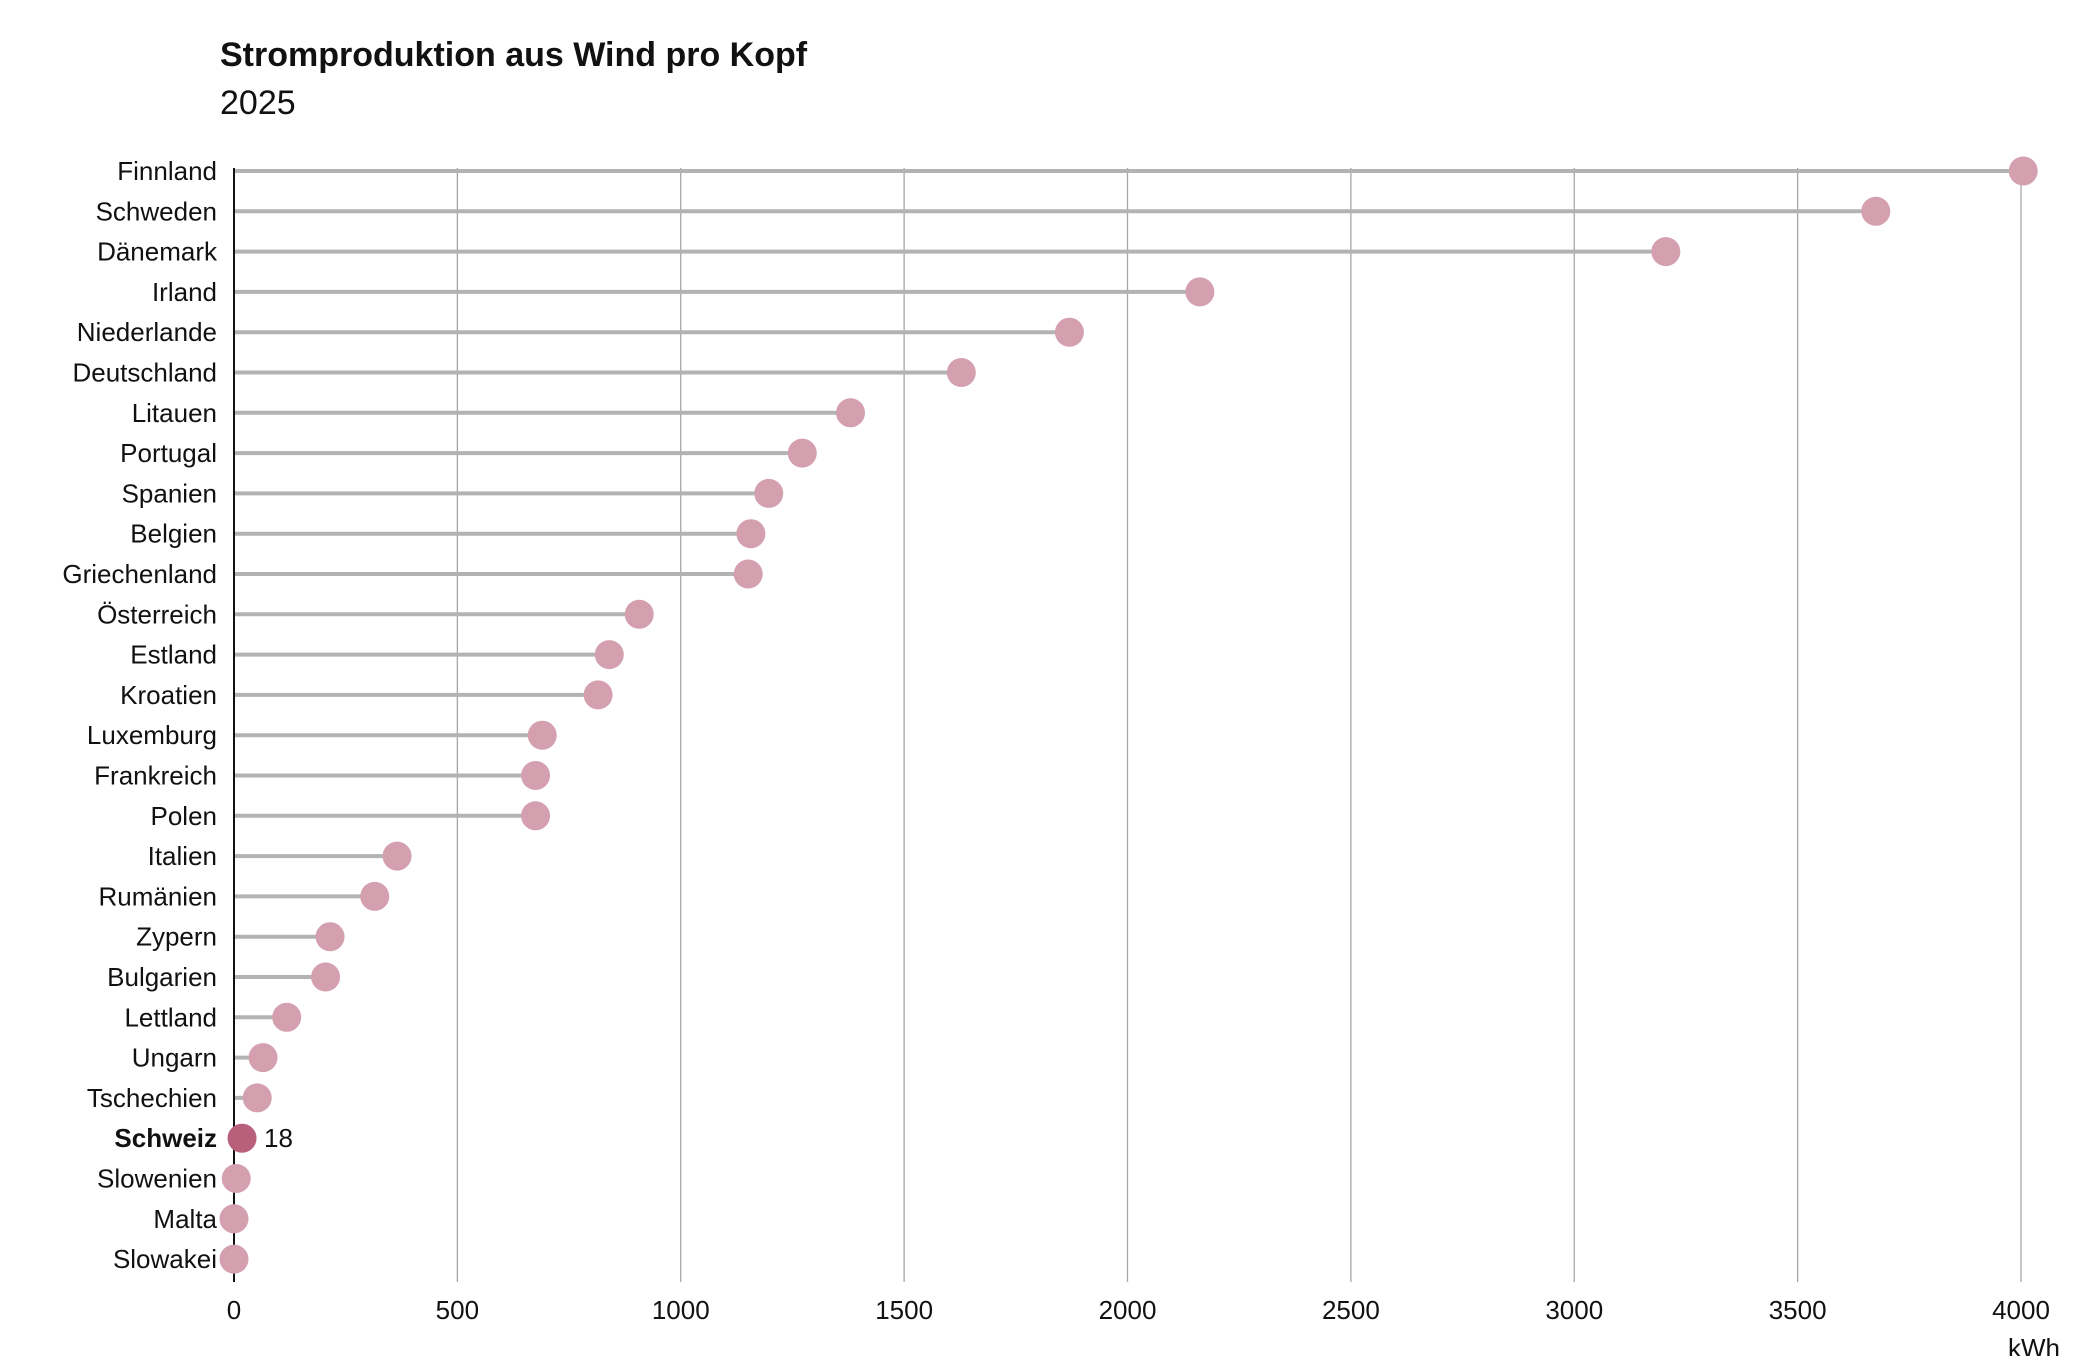 The image size is (2089, 1356). What do you see at coordinates (147, 332) in the screenshot?
I see `category-label: Niederlande` at bounding box center [147, 332].